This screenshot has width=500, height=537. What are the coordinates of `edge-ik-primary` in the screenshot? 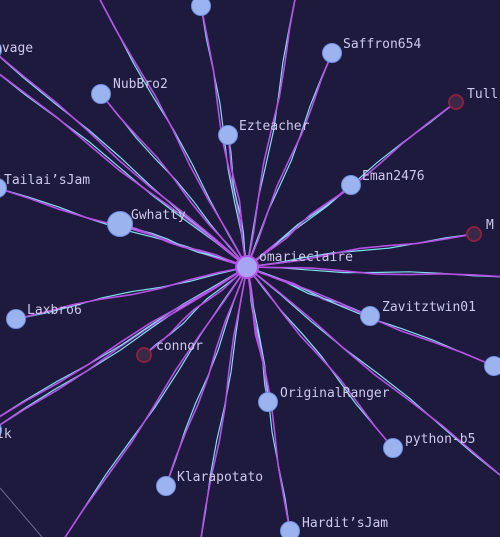 It's located at (124, 346).